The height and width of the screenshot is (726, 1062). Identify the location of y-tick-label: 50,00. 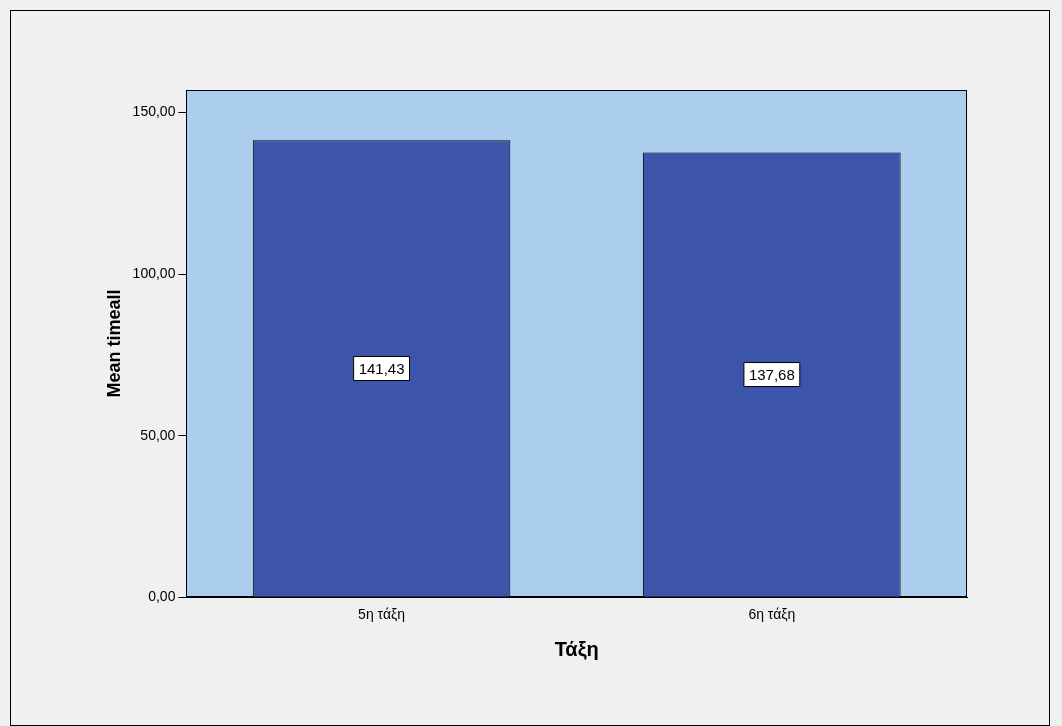
(158, 434).